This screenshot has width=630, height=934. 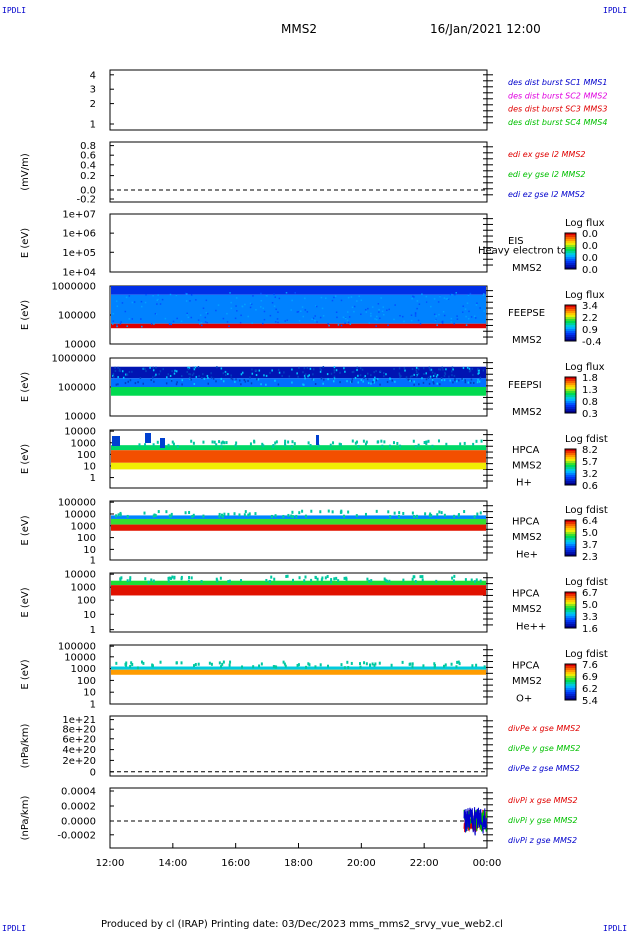 What do you see at coordinates (590, 617) in the screenshot?
I see `colorbar-value: 3.3` at bounding box center [590, 617].